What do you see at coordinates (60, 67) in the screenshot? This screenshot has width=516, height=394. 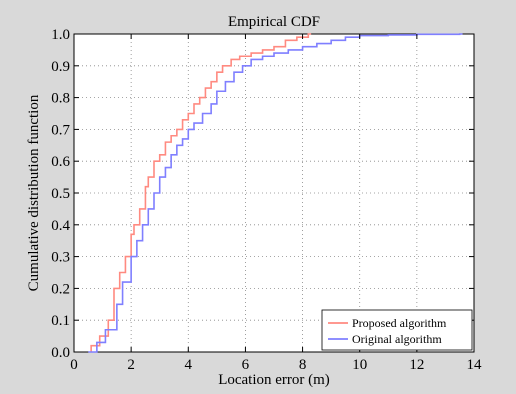 I see `y-tick-label: 0.9` at bounding box center [60, 67].